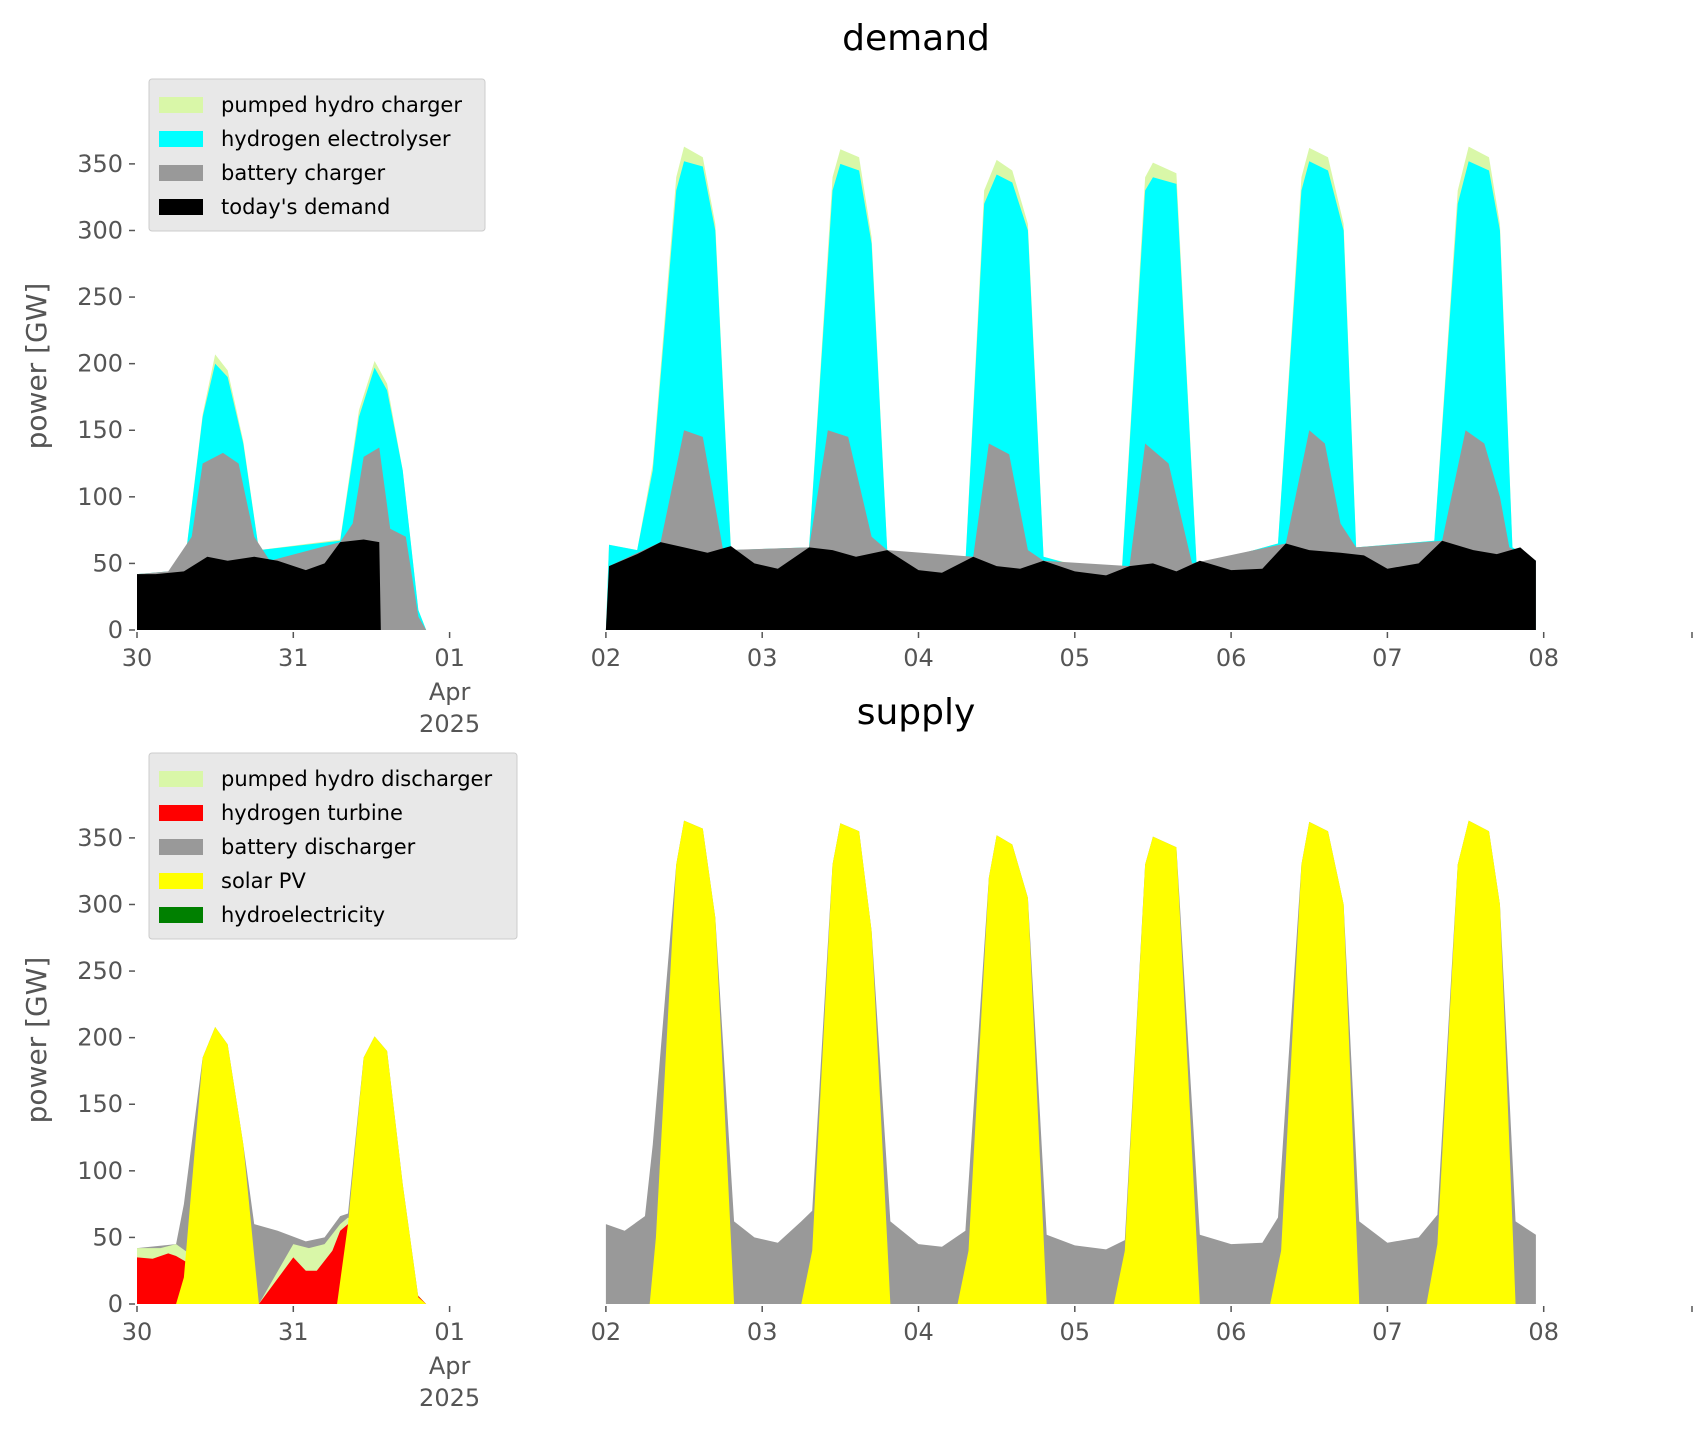 Image resolution: width=1706 pixels, height=1431 pixels. Describe the element at coordinates (36, 366) in the screenshot. I see `demand-ylabel: power [GW]` at that location.